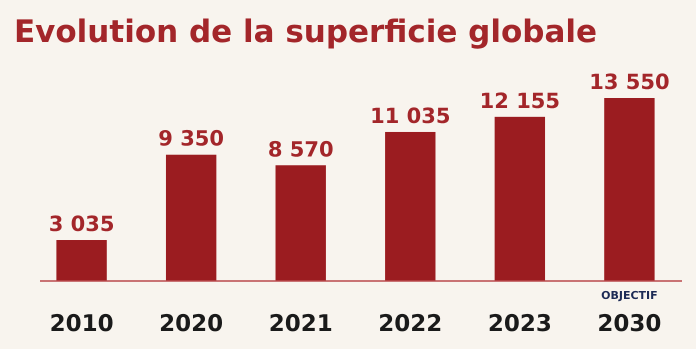 This screenshot has height=349, width=696. Describe the element at coordinates (301, 149) in the screenshot. I see `data-label: 8 570` at that location.